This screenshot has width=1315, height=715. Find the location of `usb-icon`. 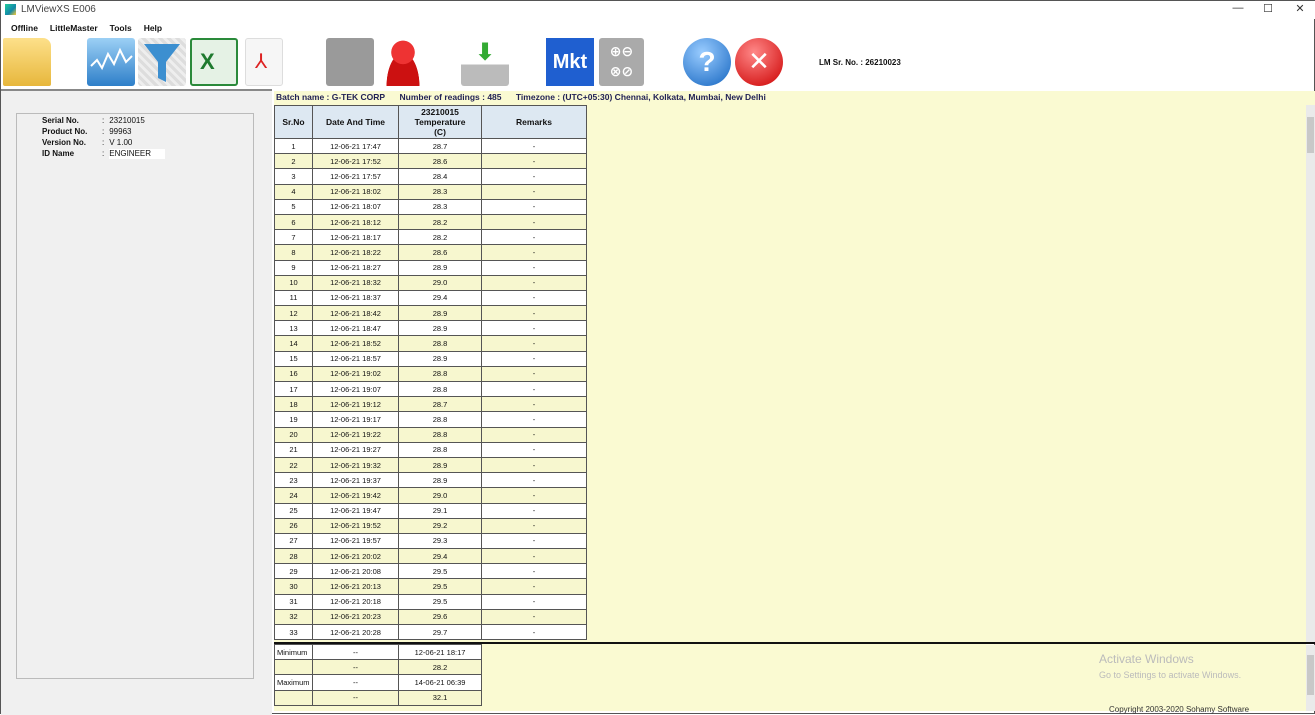

usb-icon is located at coordinates (350, 62).